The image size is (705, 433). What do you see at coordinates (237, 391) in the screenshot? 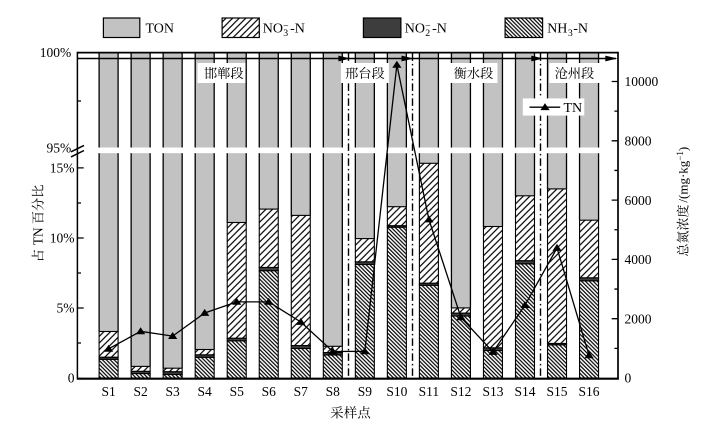
I see `svg-text: S5` at bounding box center [237, 391].